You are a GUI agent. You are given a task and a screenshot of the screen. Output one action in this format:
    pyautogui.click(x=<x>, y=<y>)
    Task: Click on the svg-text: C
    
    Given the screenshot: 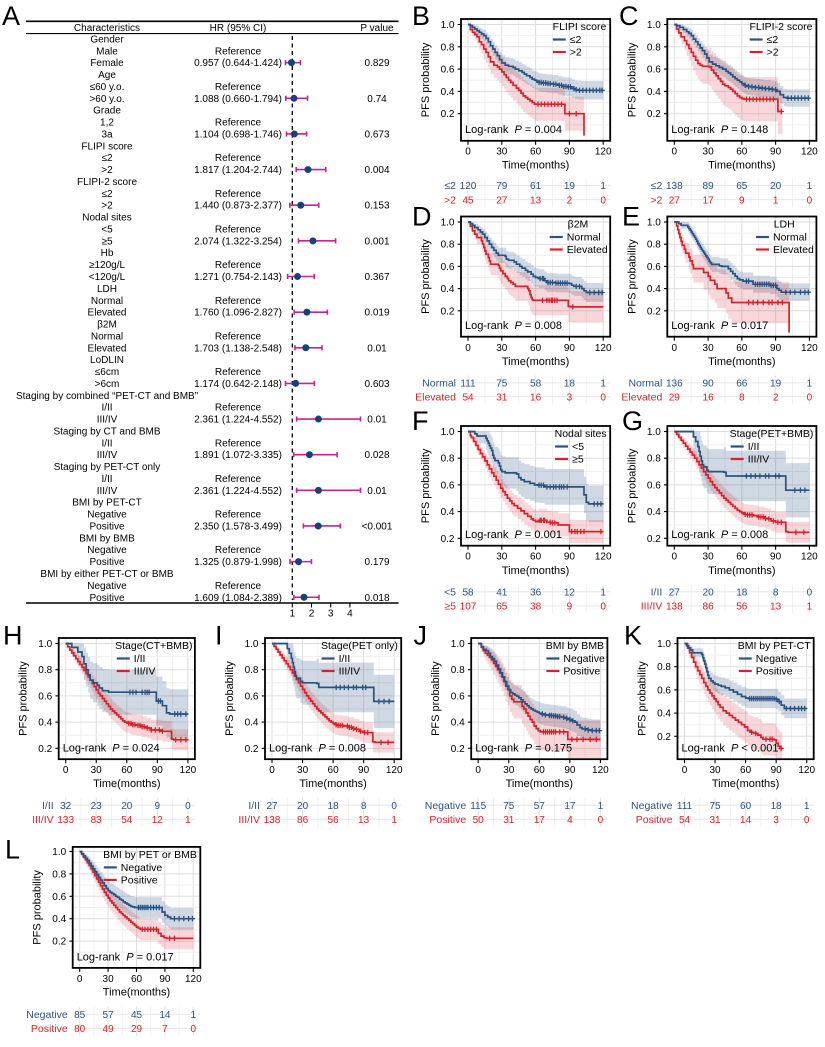 What is the action you would take?
    pyautogui.click(x=629, y=16)
    